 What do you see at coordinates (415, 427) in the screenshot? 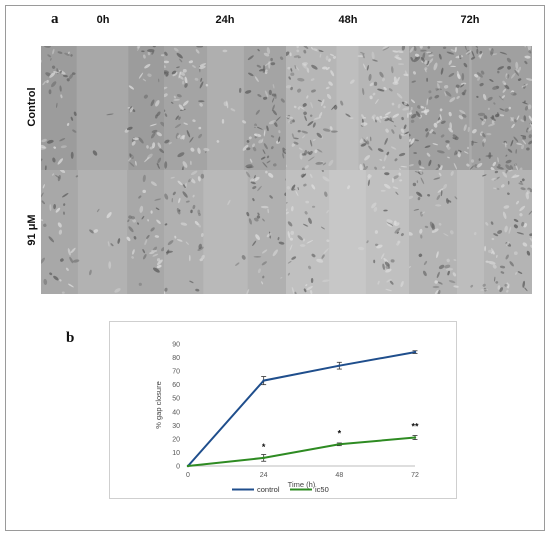
I see `significance-marker: **` at bounding box center [415, 427].